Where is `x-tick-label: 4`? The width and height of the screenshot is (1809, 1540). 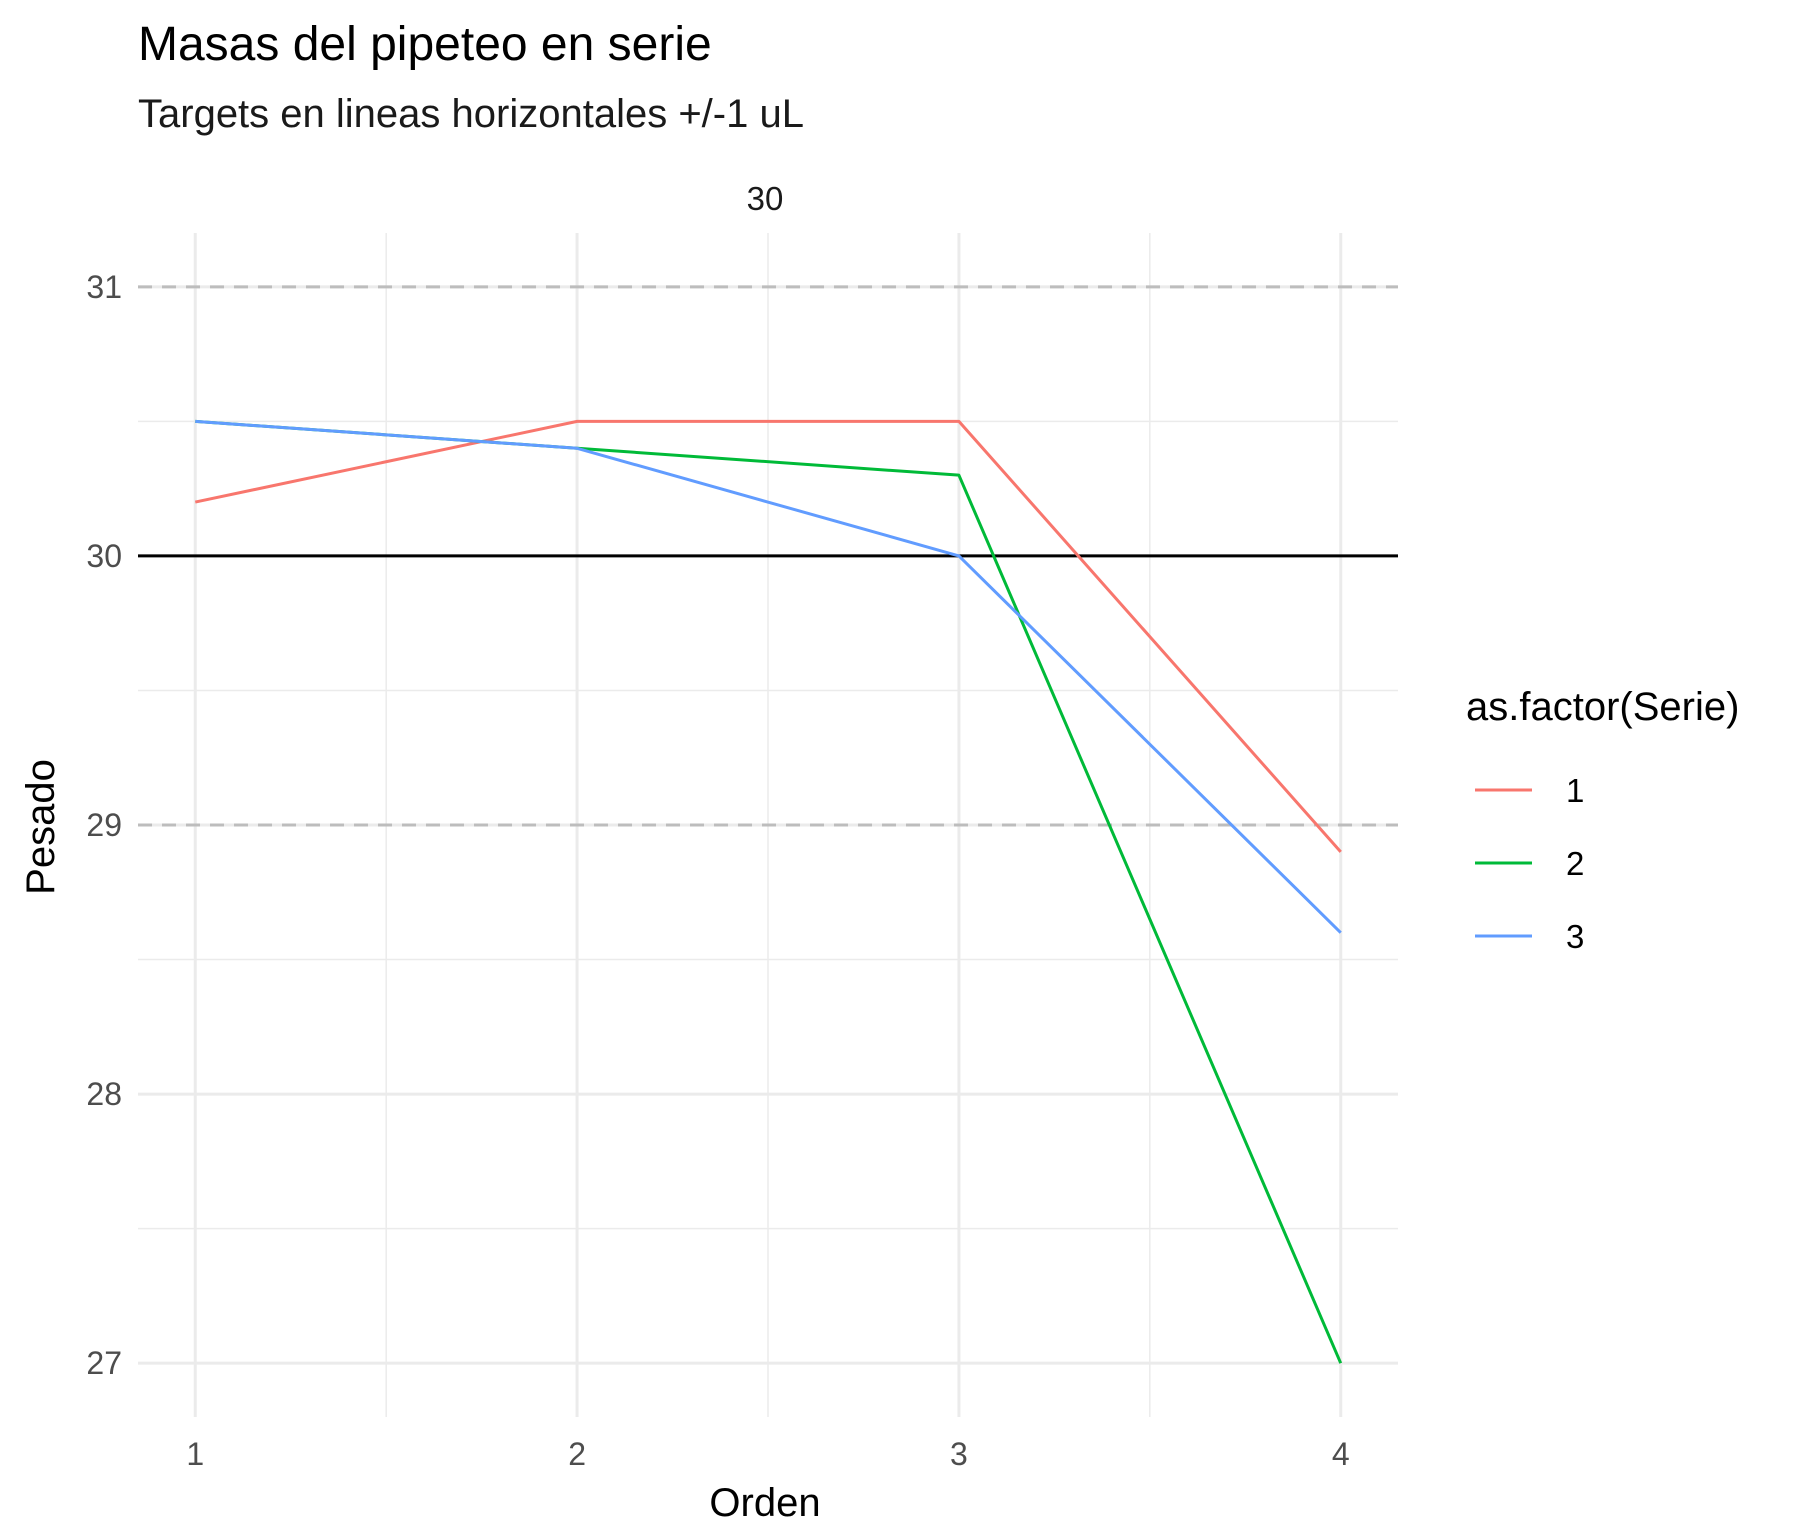
x-tick-label: 4 is located at coordinates (1341, 1454).